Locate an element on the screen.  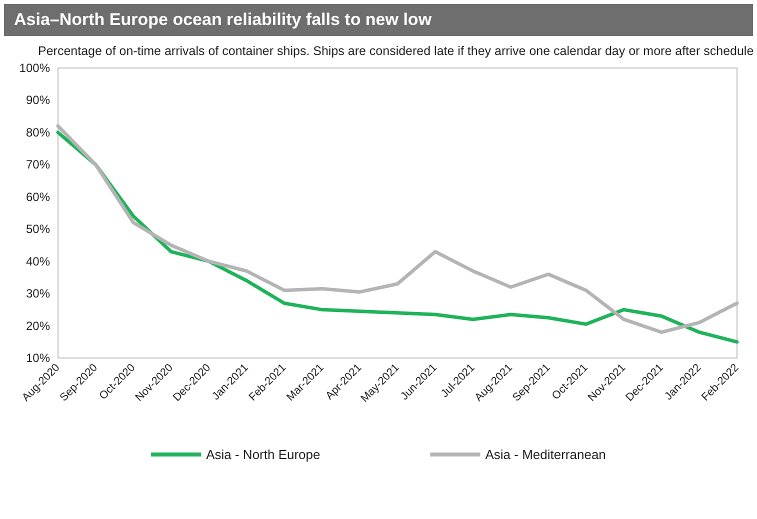
legend-label: Asia - Mediterranean is located at coordinates (545, 454).